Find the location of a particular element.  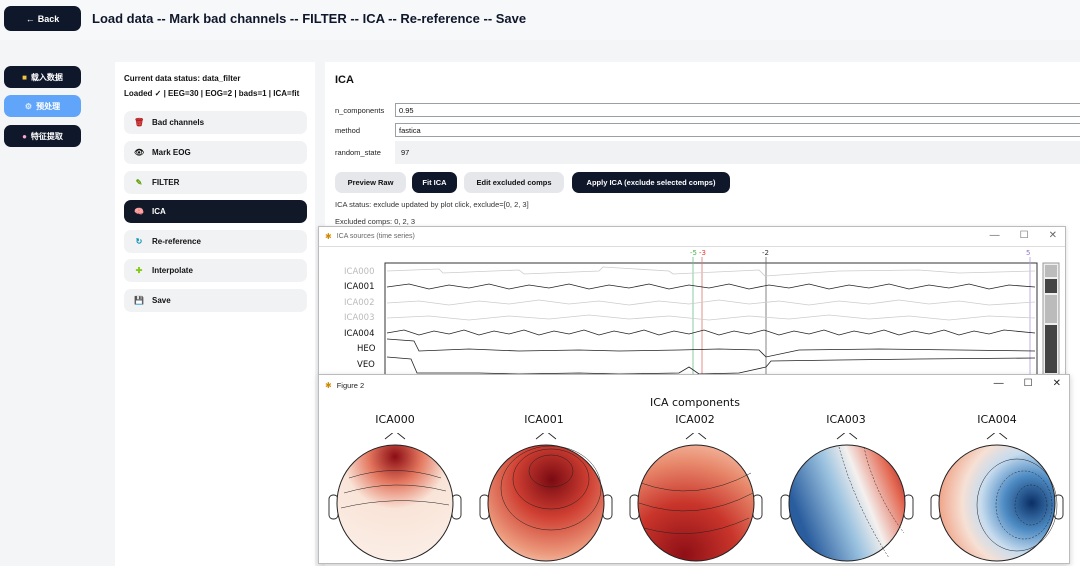

step-label: Bad channels is located at coordinates (178, 122).